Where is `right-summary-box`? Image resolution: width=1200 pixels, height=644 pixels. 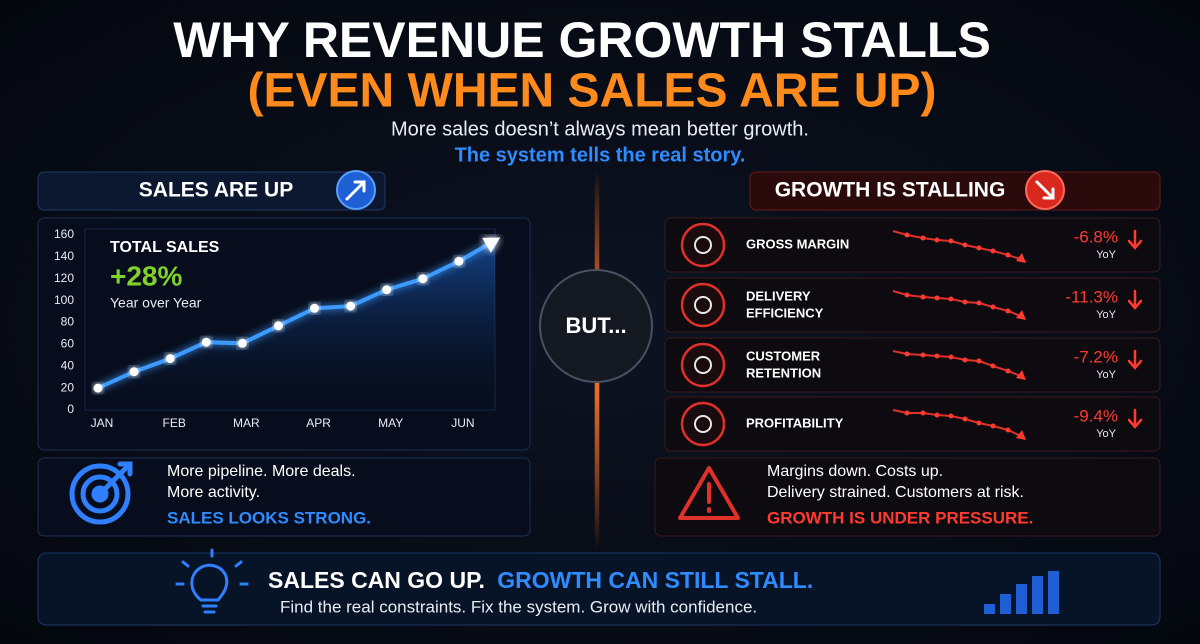 right-summary-box is located at coordinates (907, 497).